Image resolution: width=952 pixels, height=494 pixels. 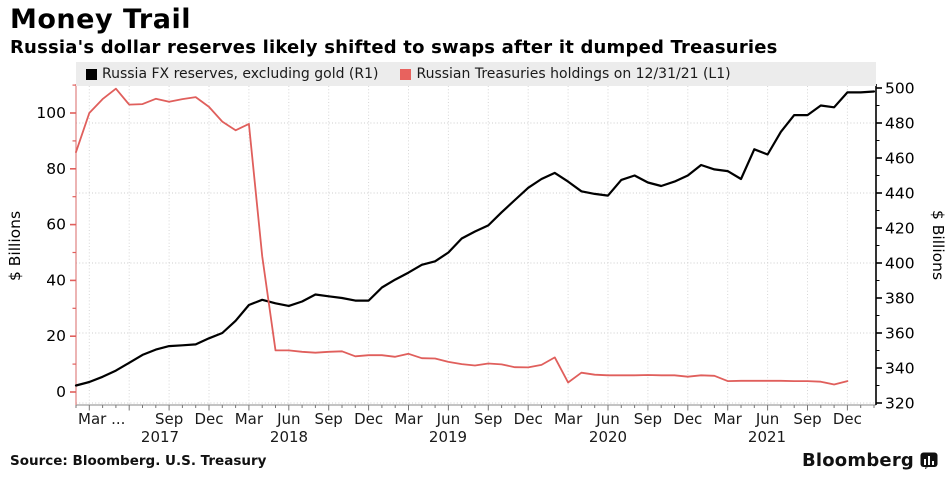 I want to click on x-year-label: 2018, so click(x=289, y=437).